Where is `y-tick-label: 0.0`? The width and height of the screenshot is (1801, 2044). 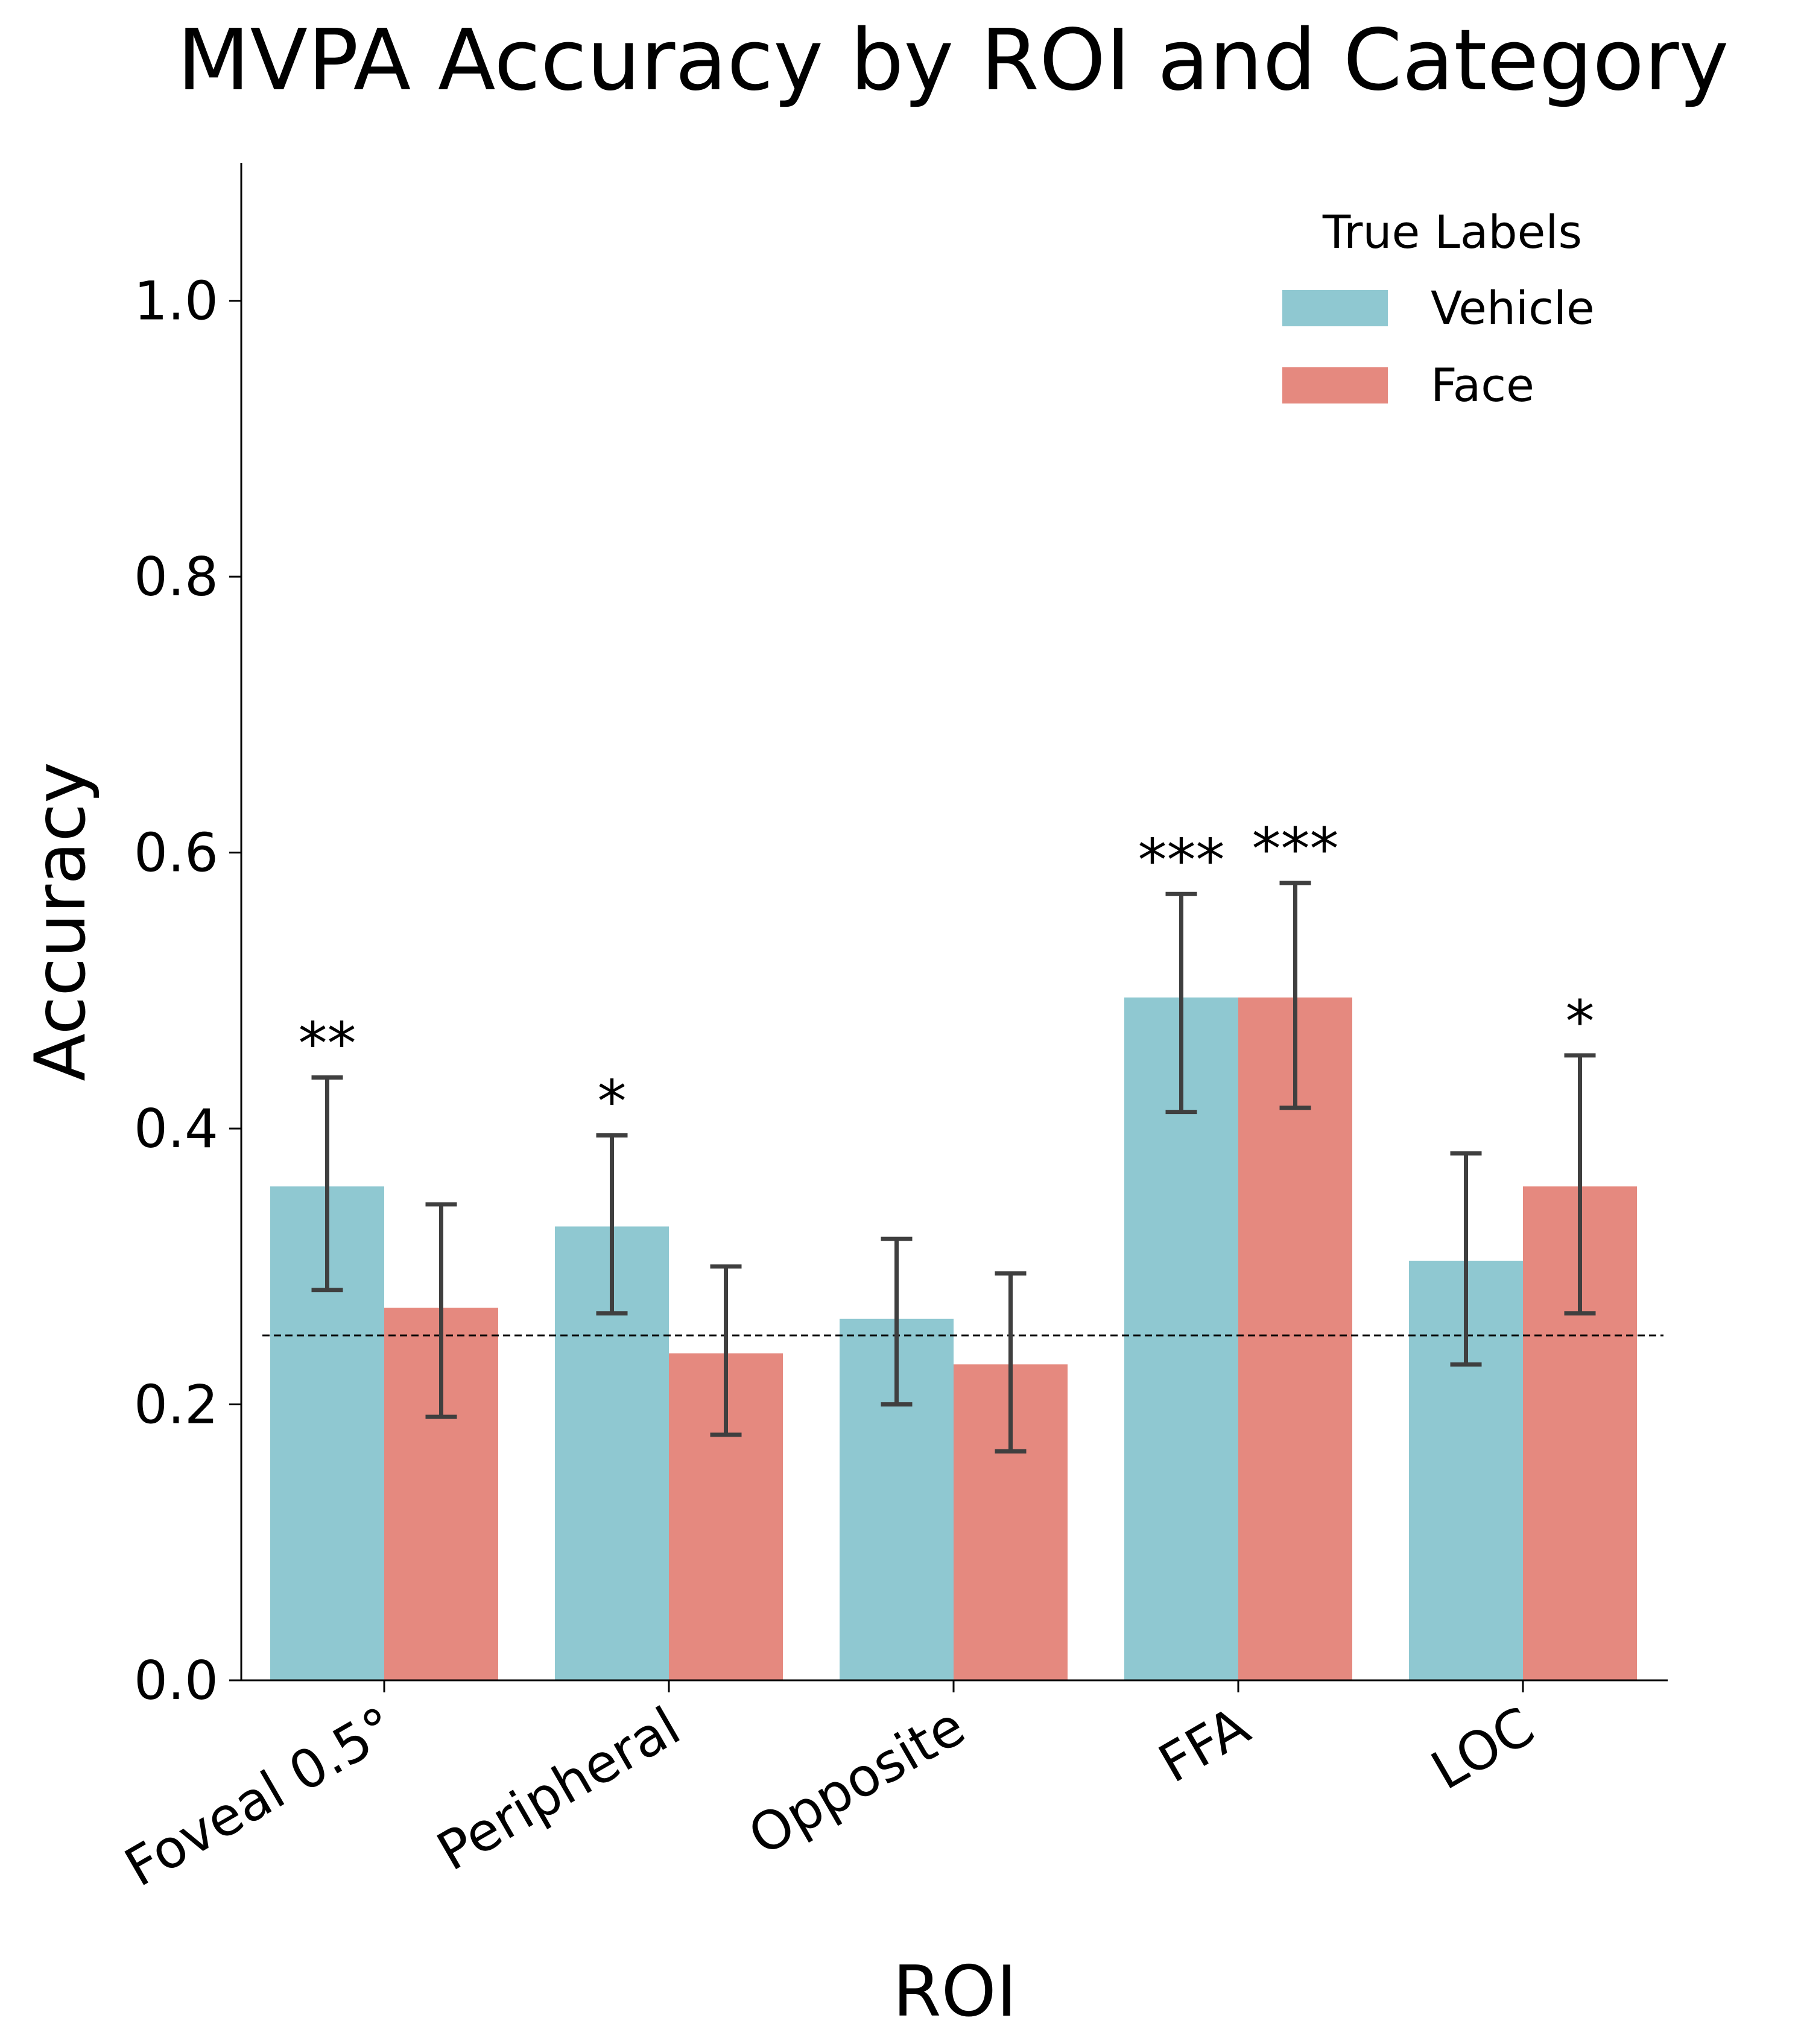
y-tick-label: 0.0 is located at coordinates (176, 1681).